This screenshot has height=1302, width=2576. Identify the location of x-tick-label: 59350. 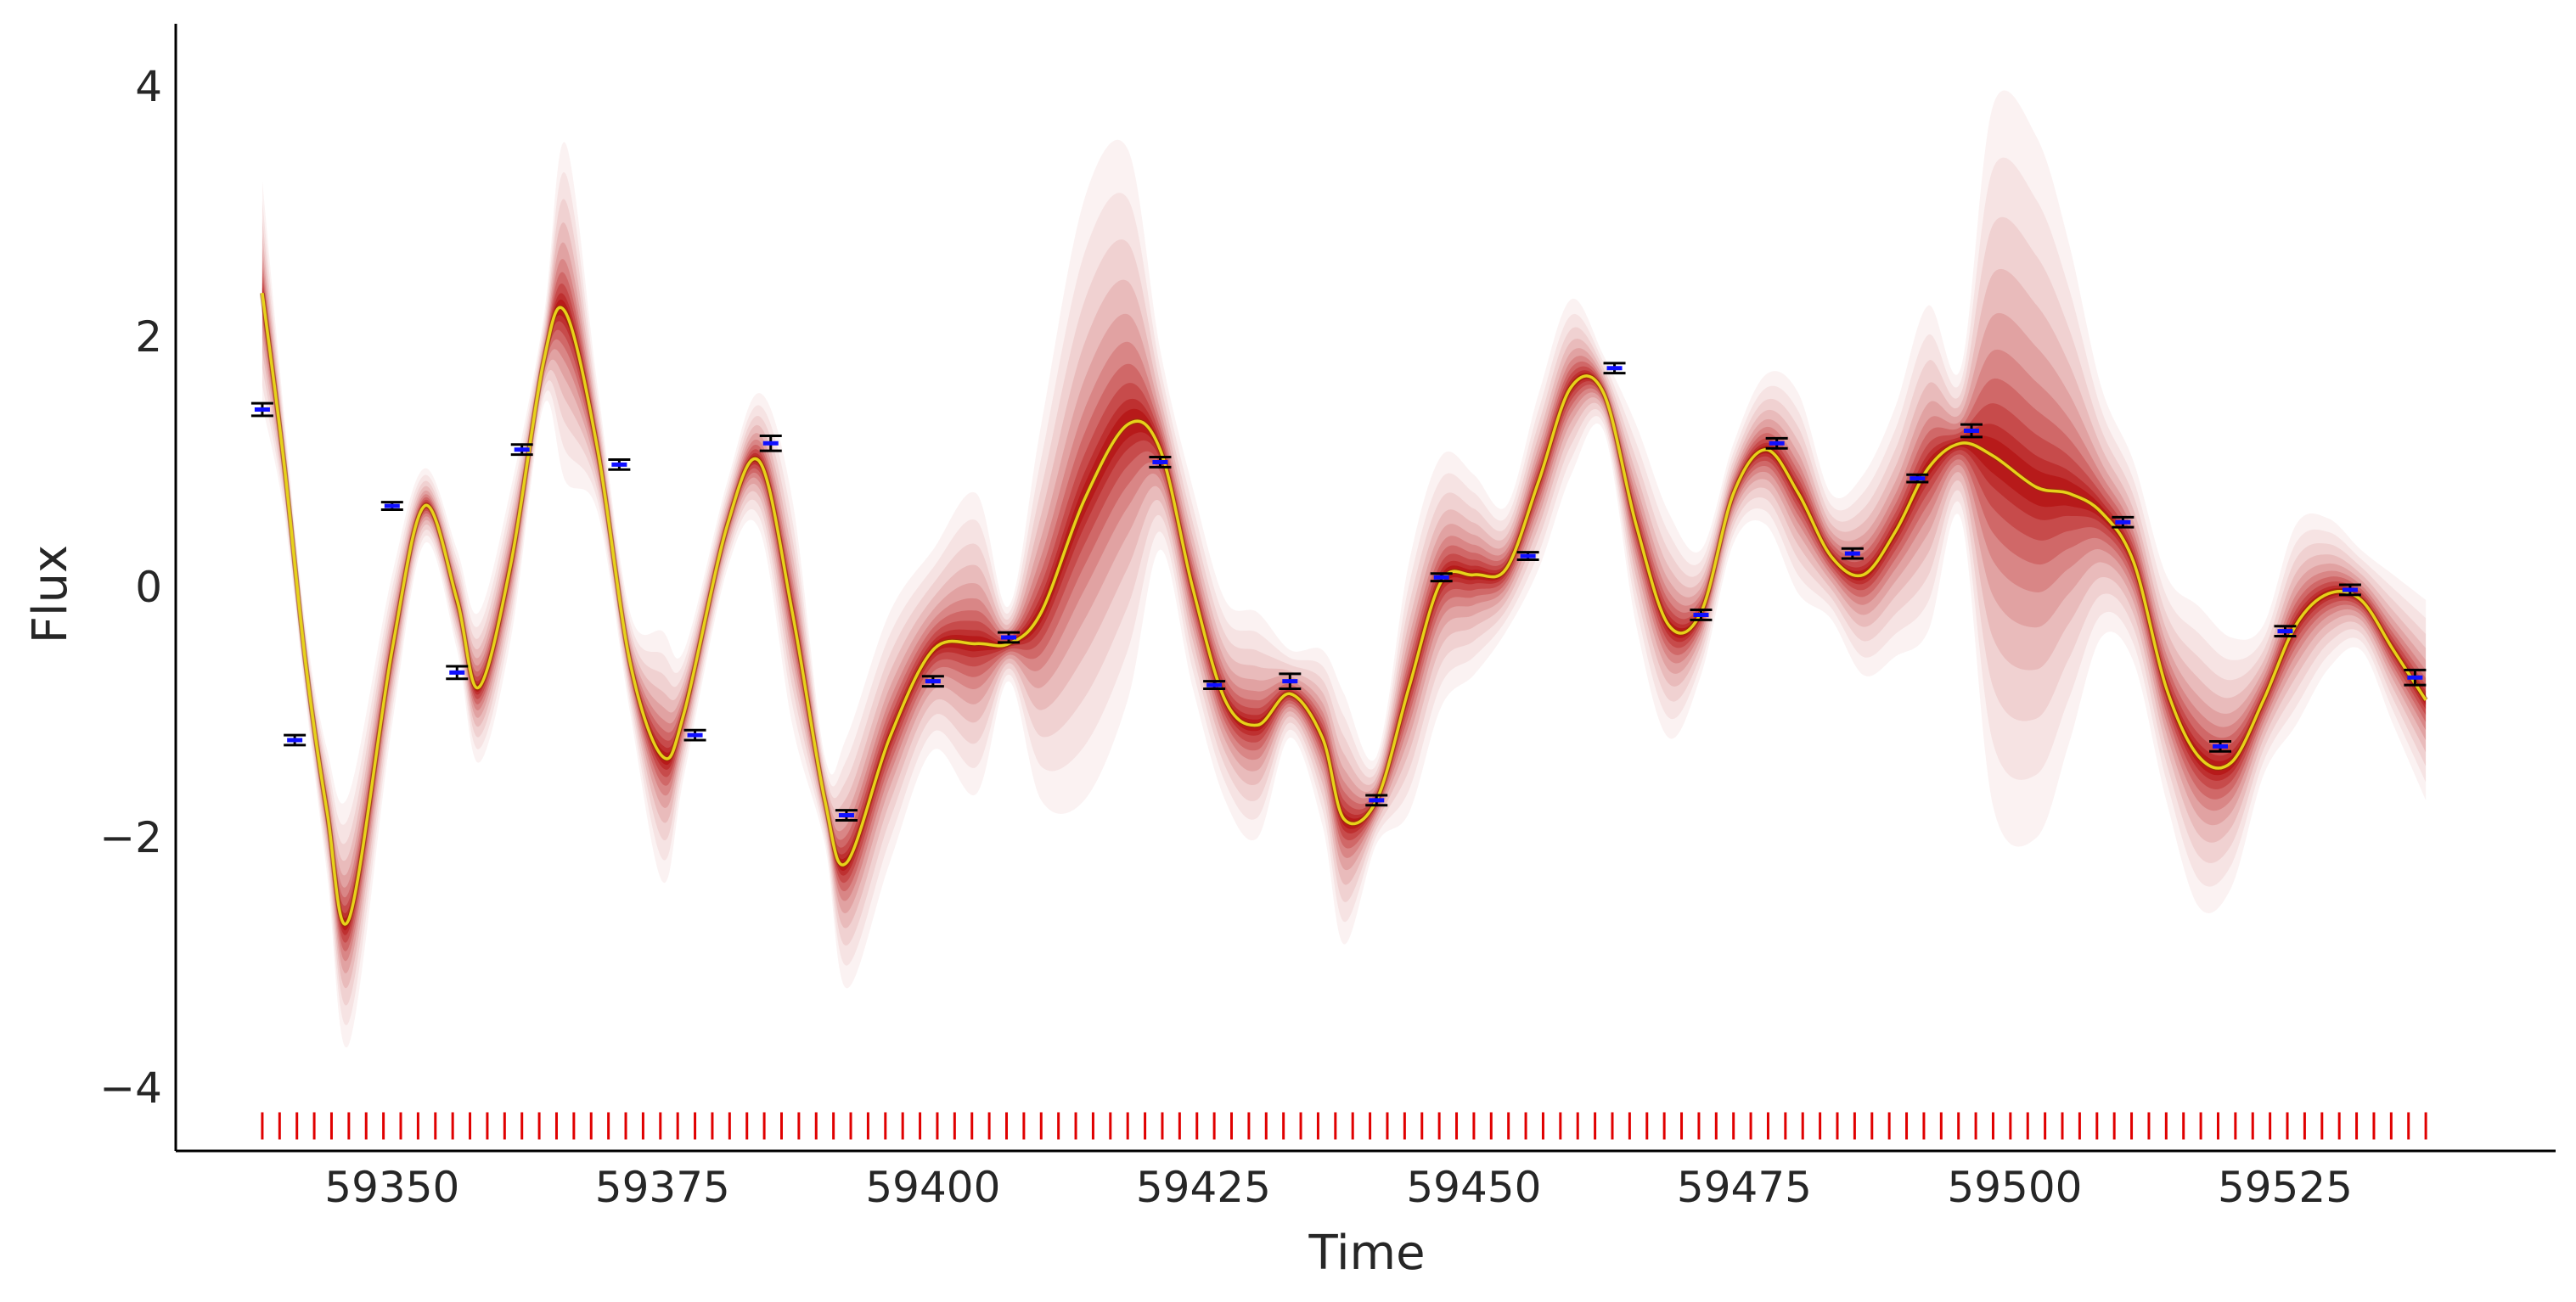
(391, 1187).